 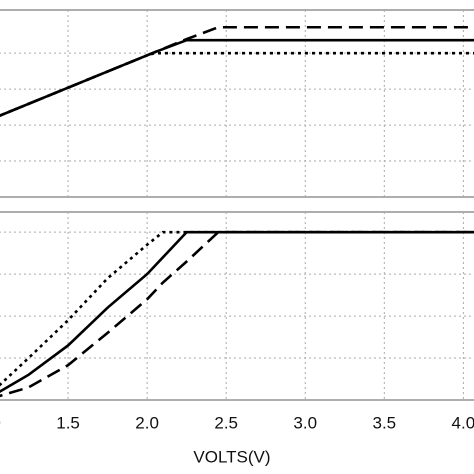 What do you see at coordinates (0, 422) in the screenshot?
I see `x-tick-label: 1.0` at bounding box center [0, 422].